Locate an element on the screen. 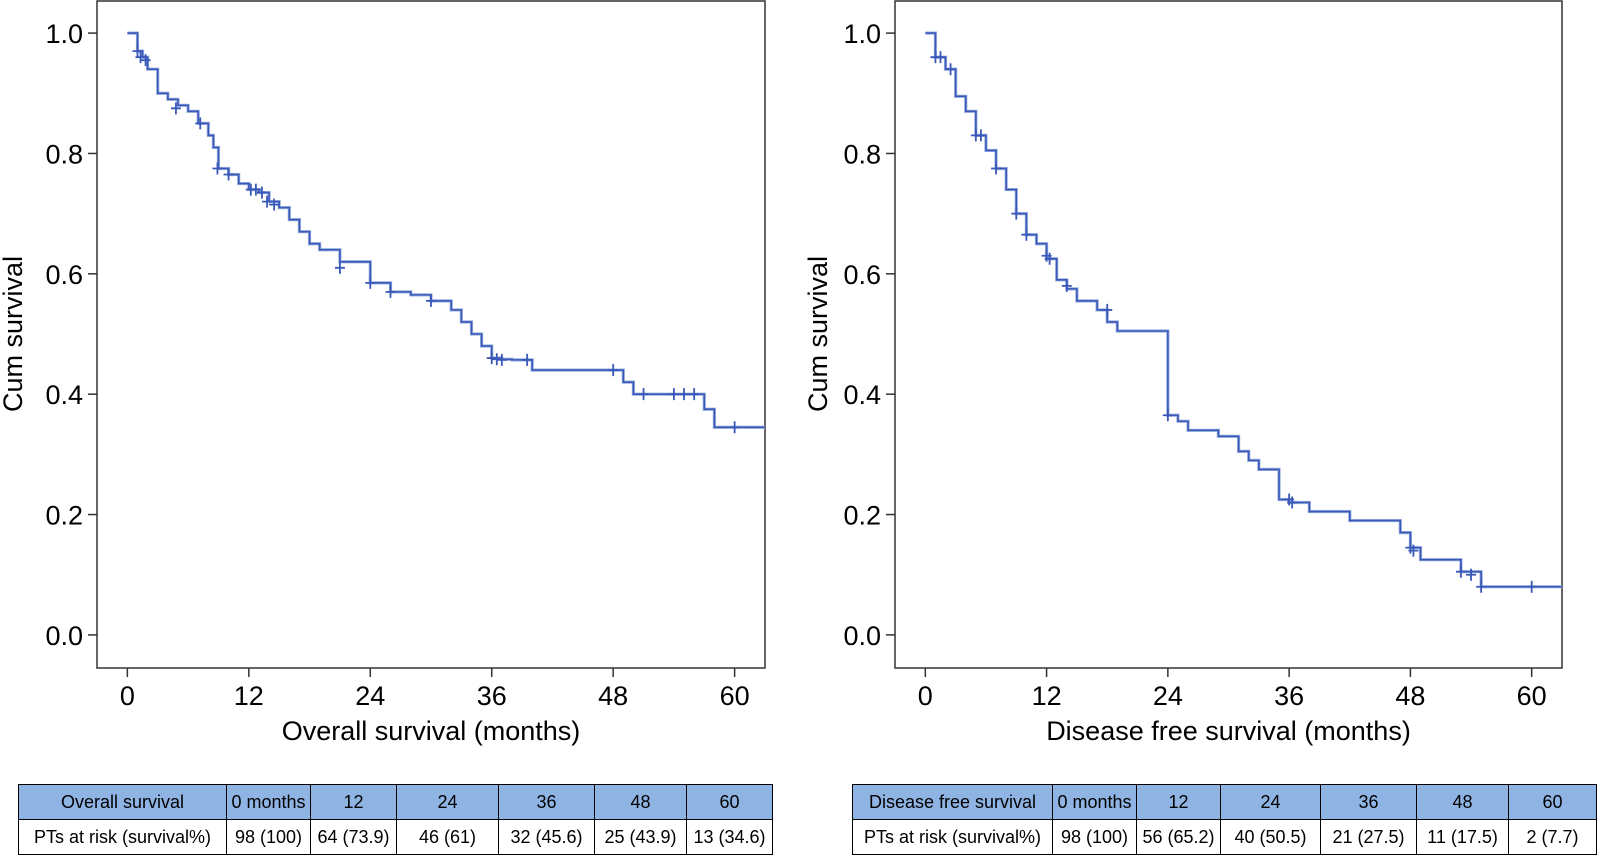 Image resolution: width=1600 pixels, height=856 pixels. risk-table-header-row: Overall survival 0 months 12 24 36 48 60 is located at coordinates (395, 802).